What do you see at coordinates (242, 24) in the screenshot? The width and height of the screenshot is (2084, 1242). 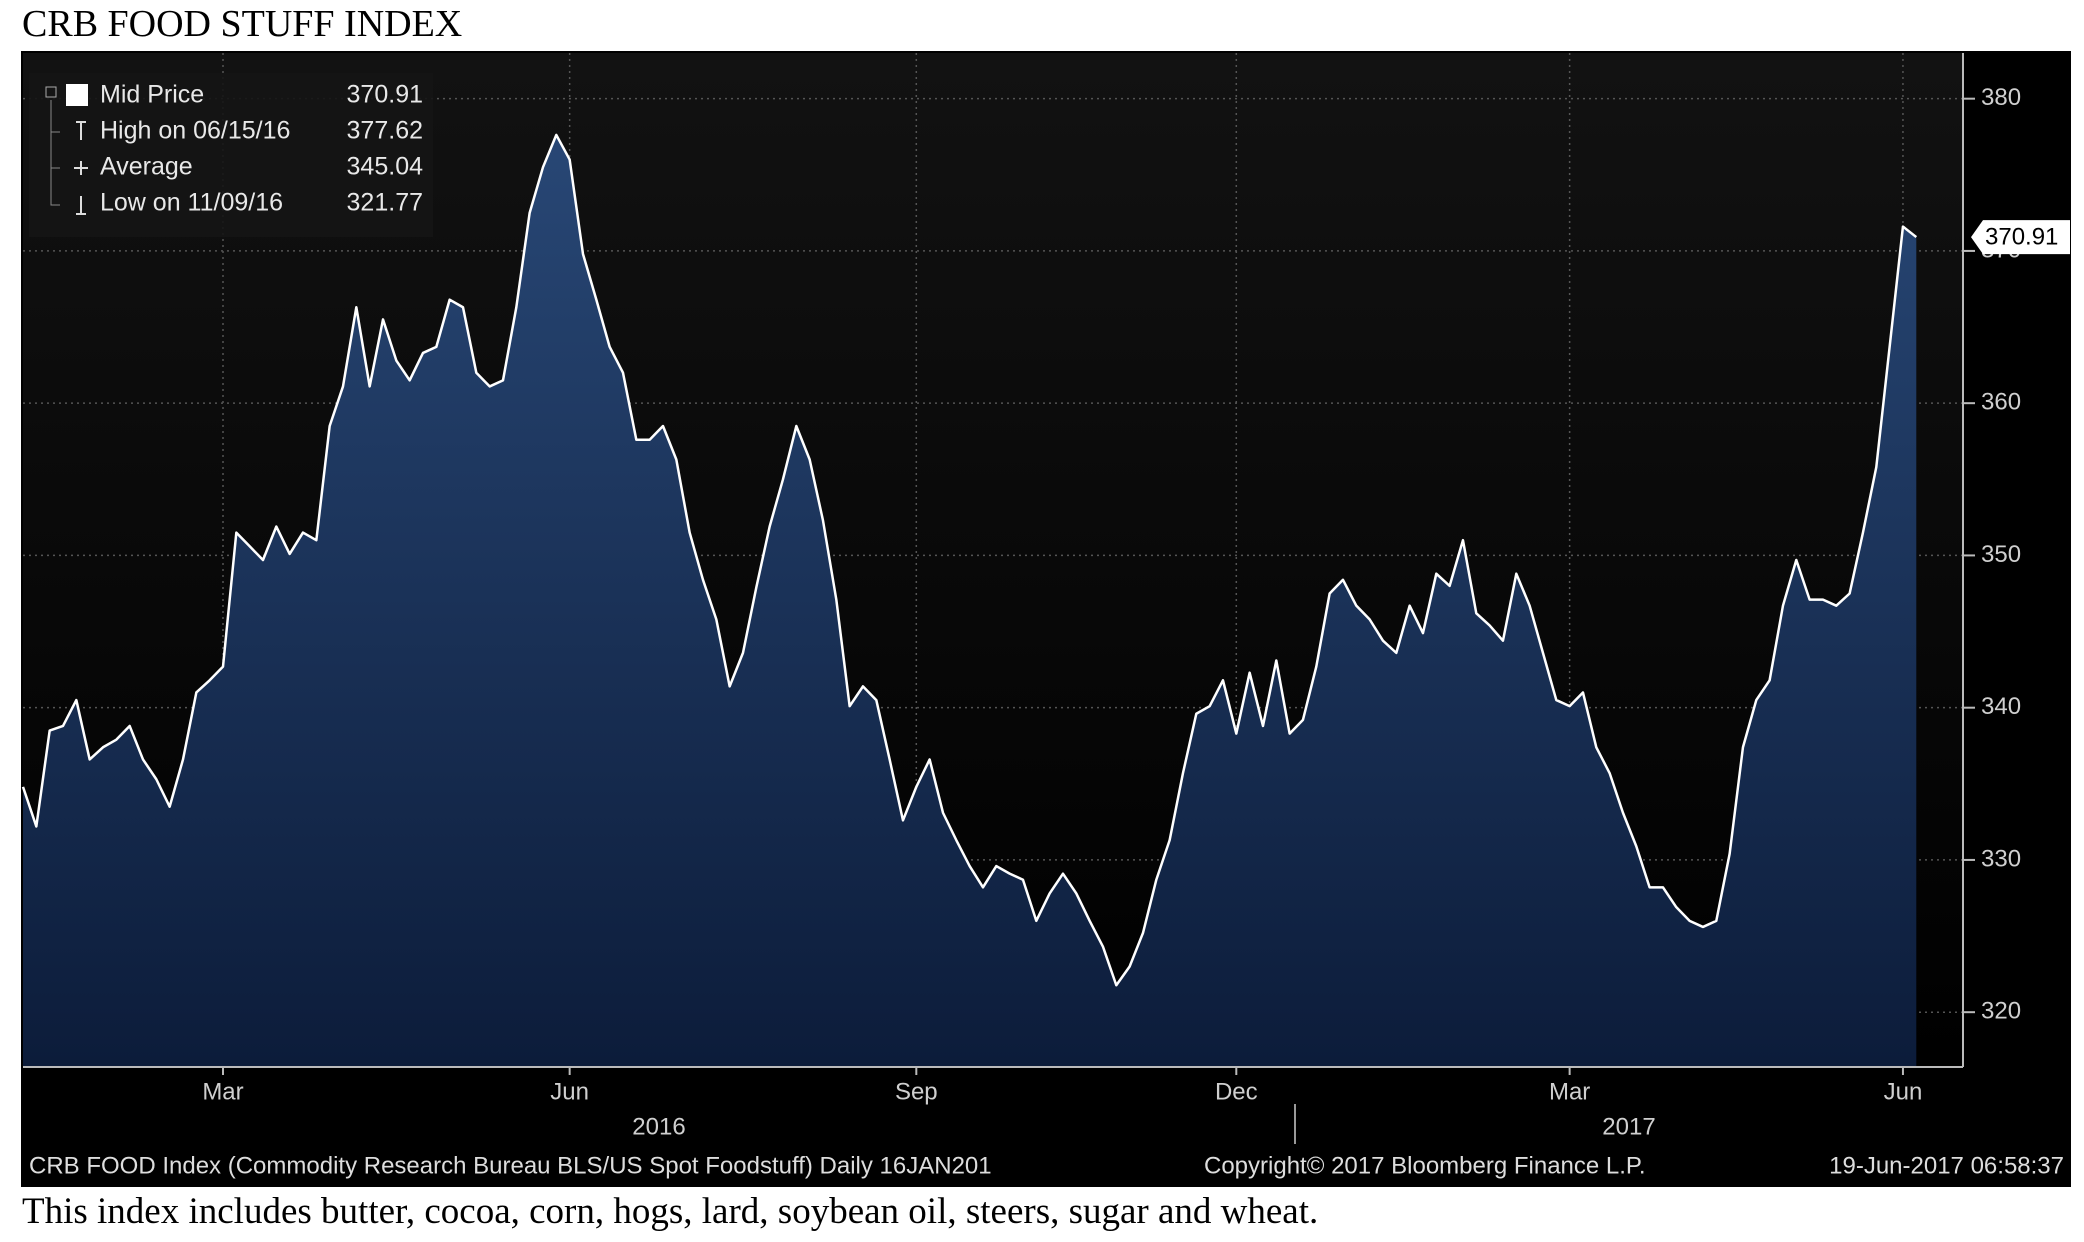 I see `chart-title: CRB FOOD STUFF INDEX` at bounding box center [242, 24].